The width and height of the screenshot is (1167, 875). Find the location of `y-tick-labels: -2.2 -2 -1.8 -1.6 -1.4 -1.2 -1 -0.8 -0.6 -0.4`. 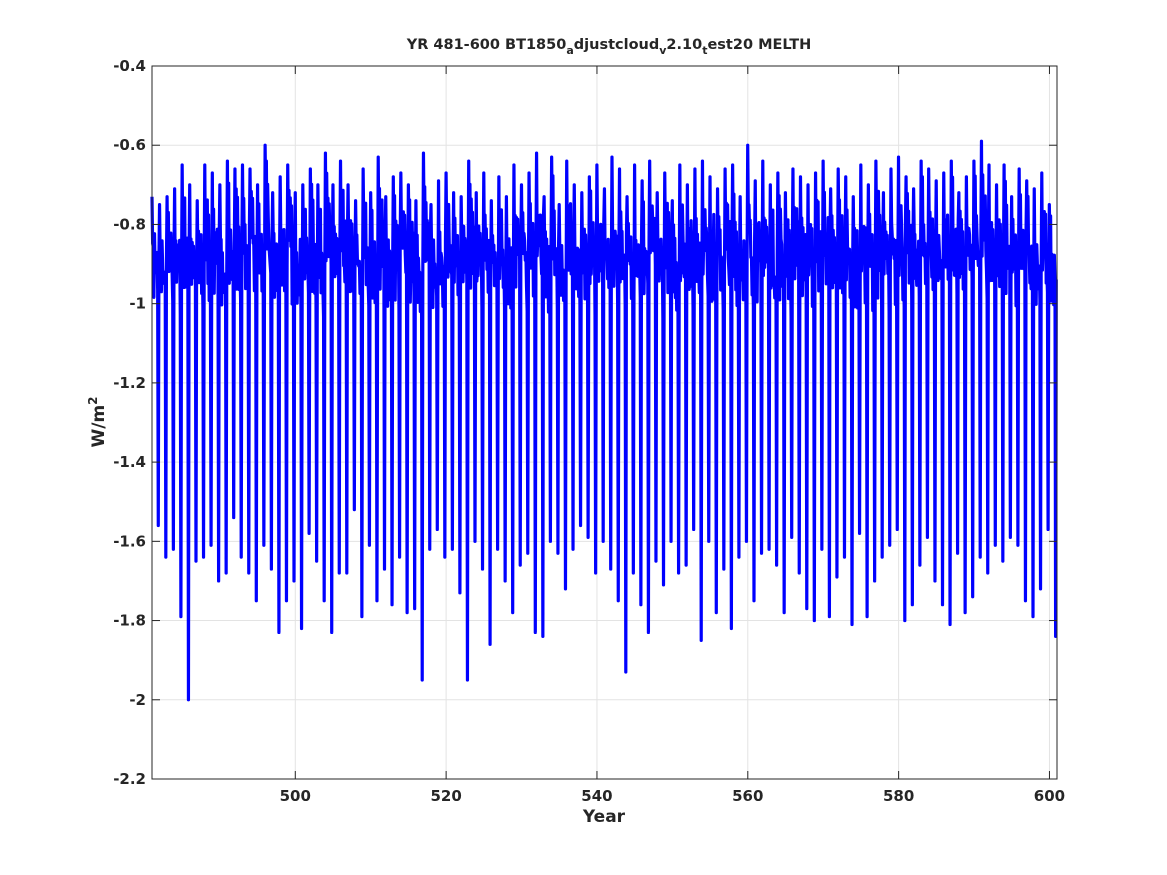

y-tick-labels: -2.2 -2 -1.8 -1.6 -1.4 -1.2 -1 -0.8 -0.6 -0.4 is located at coordinates (129, 422).